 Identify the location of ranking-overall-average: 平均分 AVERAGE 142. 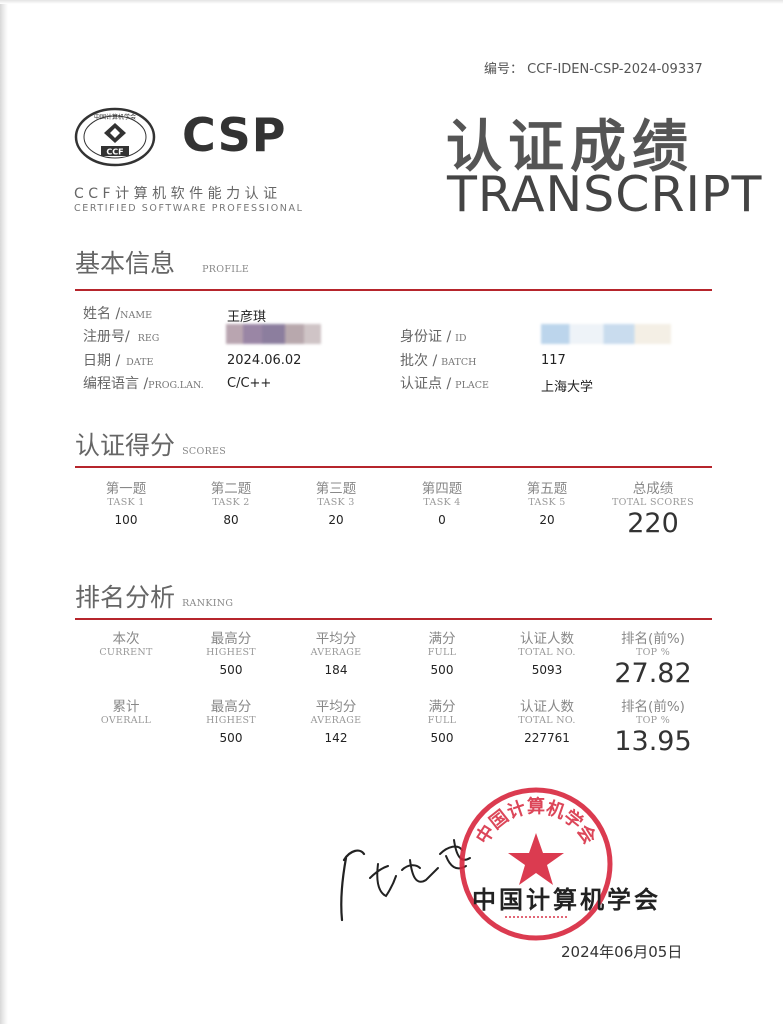
(336, 722).